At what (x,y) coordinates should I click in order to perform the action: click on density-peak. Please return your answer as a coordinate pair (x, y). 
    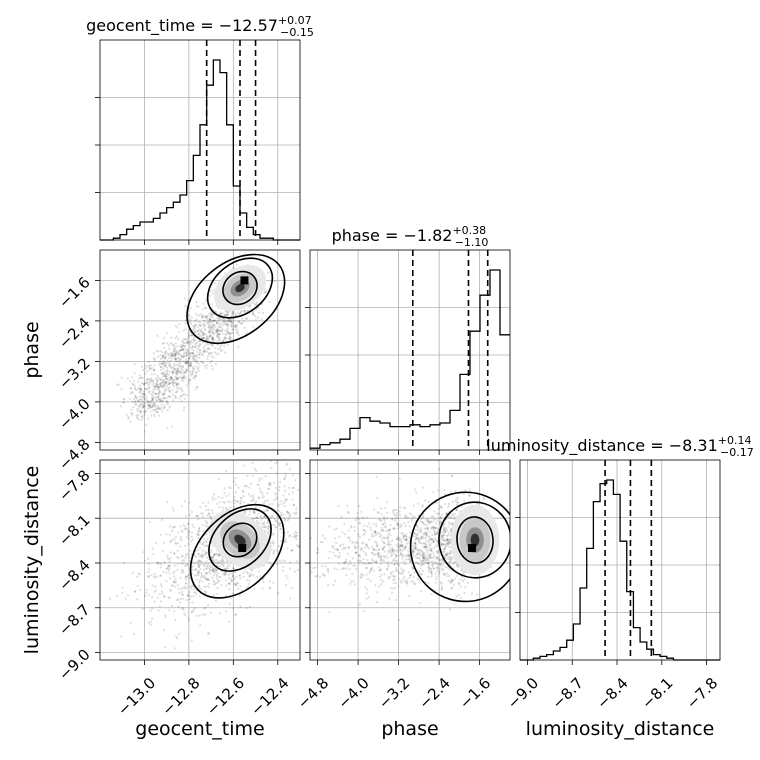
    Looking at the image, I should click on (242, 548).